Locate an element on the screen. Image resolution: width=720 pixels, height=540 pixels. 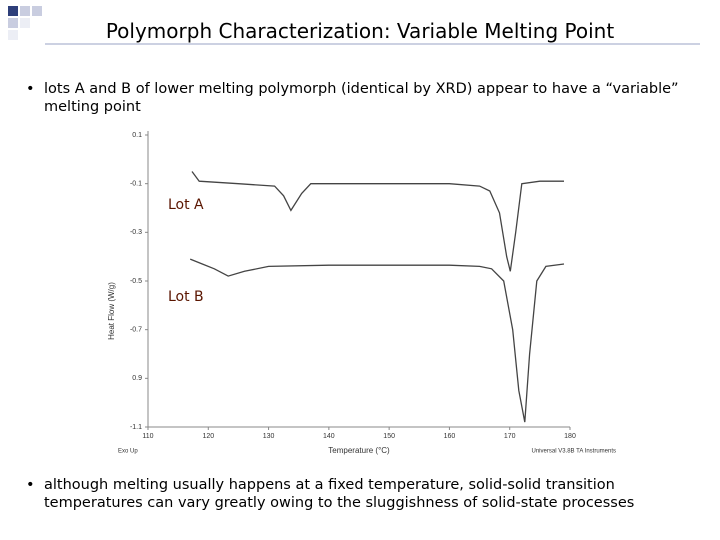
y-tick-label: -0.5 is located at coordinates (136, 281).